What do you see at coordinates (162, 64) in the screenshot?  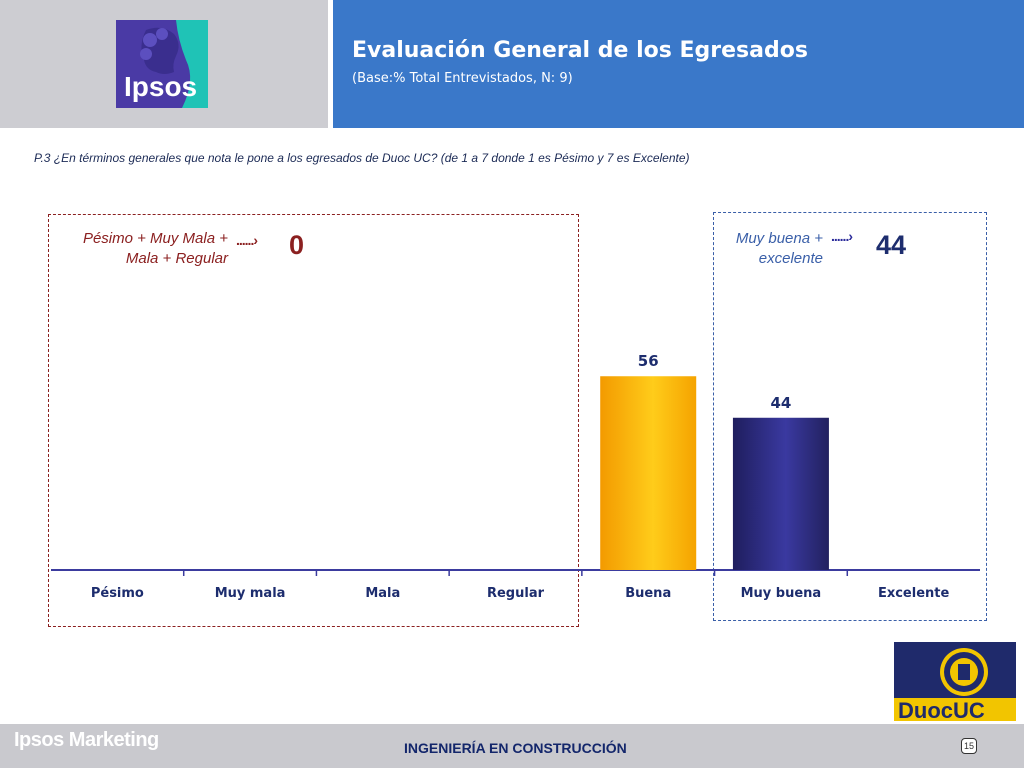 I see `ipsos-logo: Ipsos` at bounding box center [162, 64].